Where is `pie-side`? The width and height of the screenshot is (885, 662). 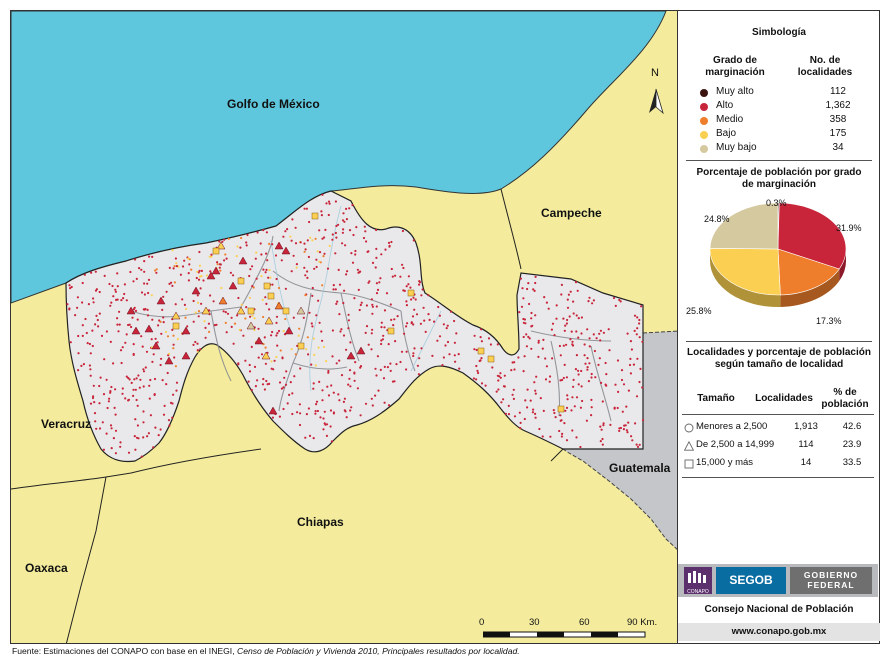 pie-side is located at coordinates (745, 278).